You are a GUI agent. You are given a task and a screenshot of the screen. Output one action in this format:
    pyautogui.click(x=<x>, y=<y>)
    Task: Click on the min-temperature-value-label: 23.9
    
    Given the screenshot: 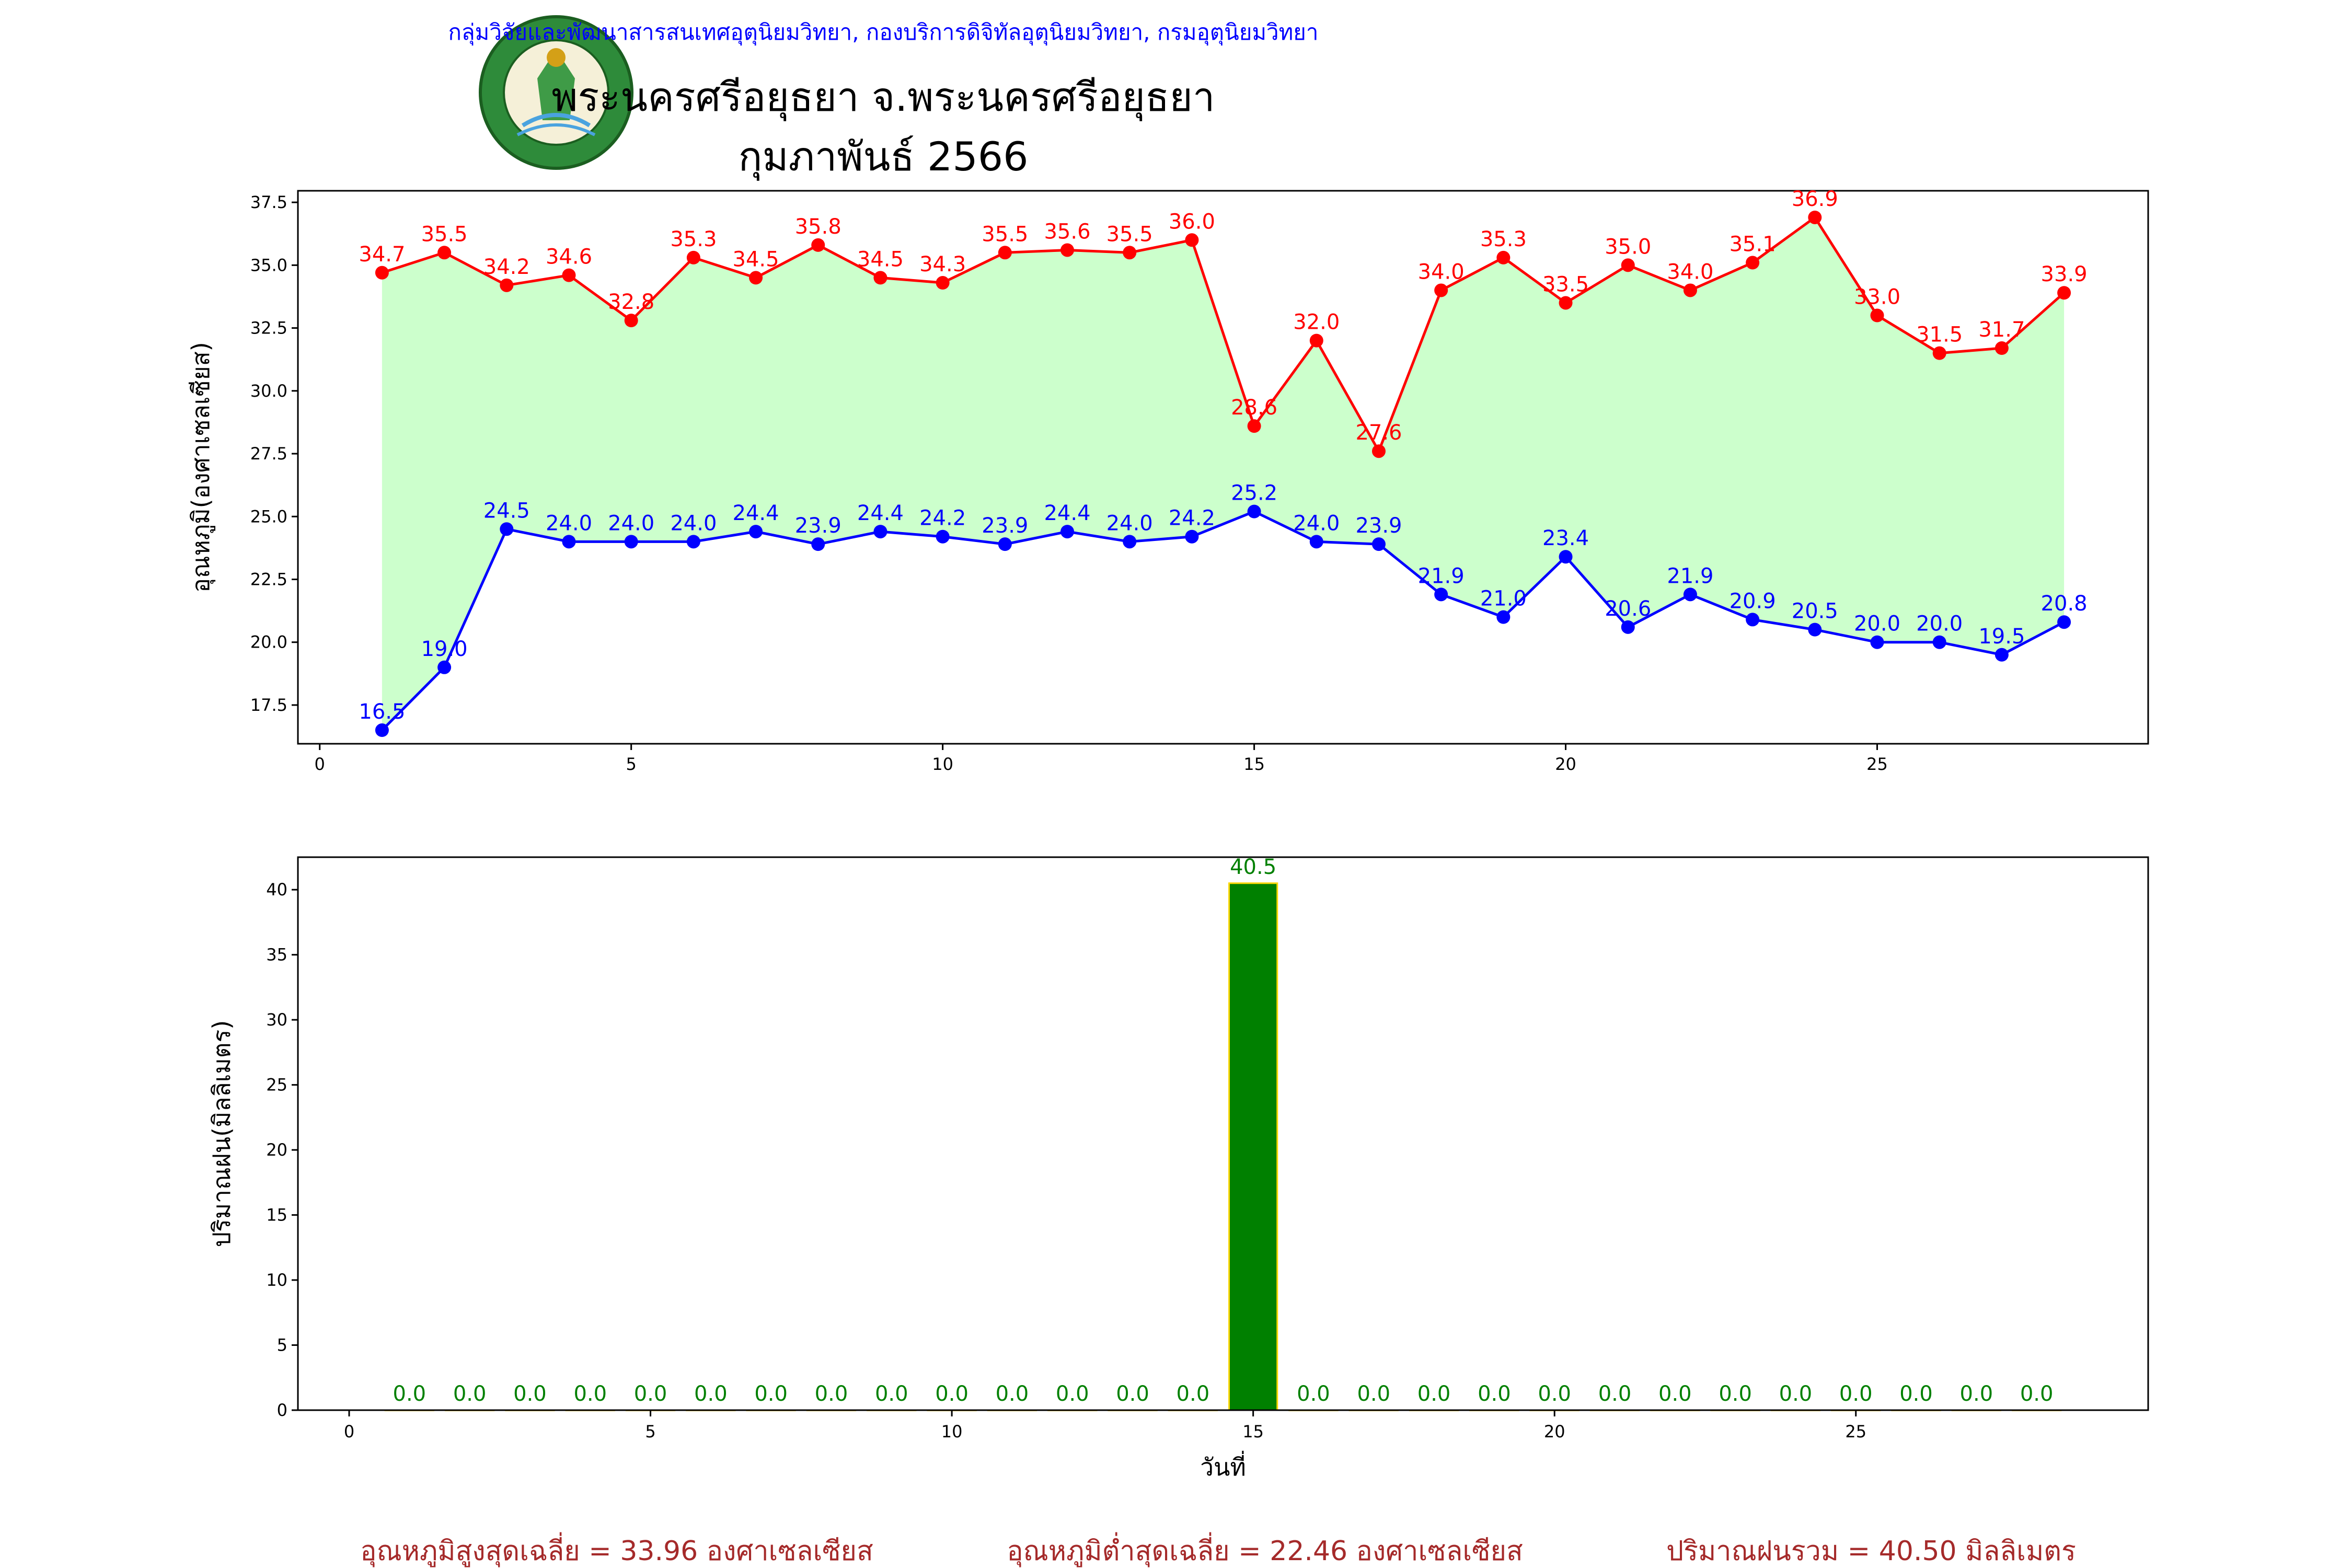 What is the action you would take?
    pyautogui.click(x=1005, y=526)
    